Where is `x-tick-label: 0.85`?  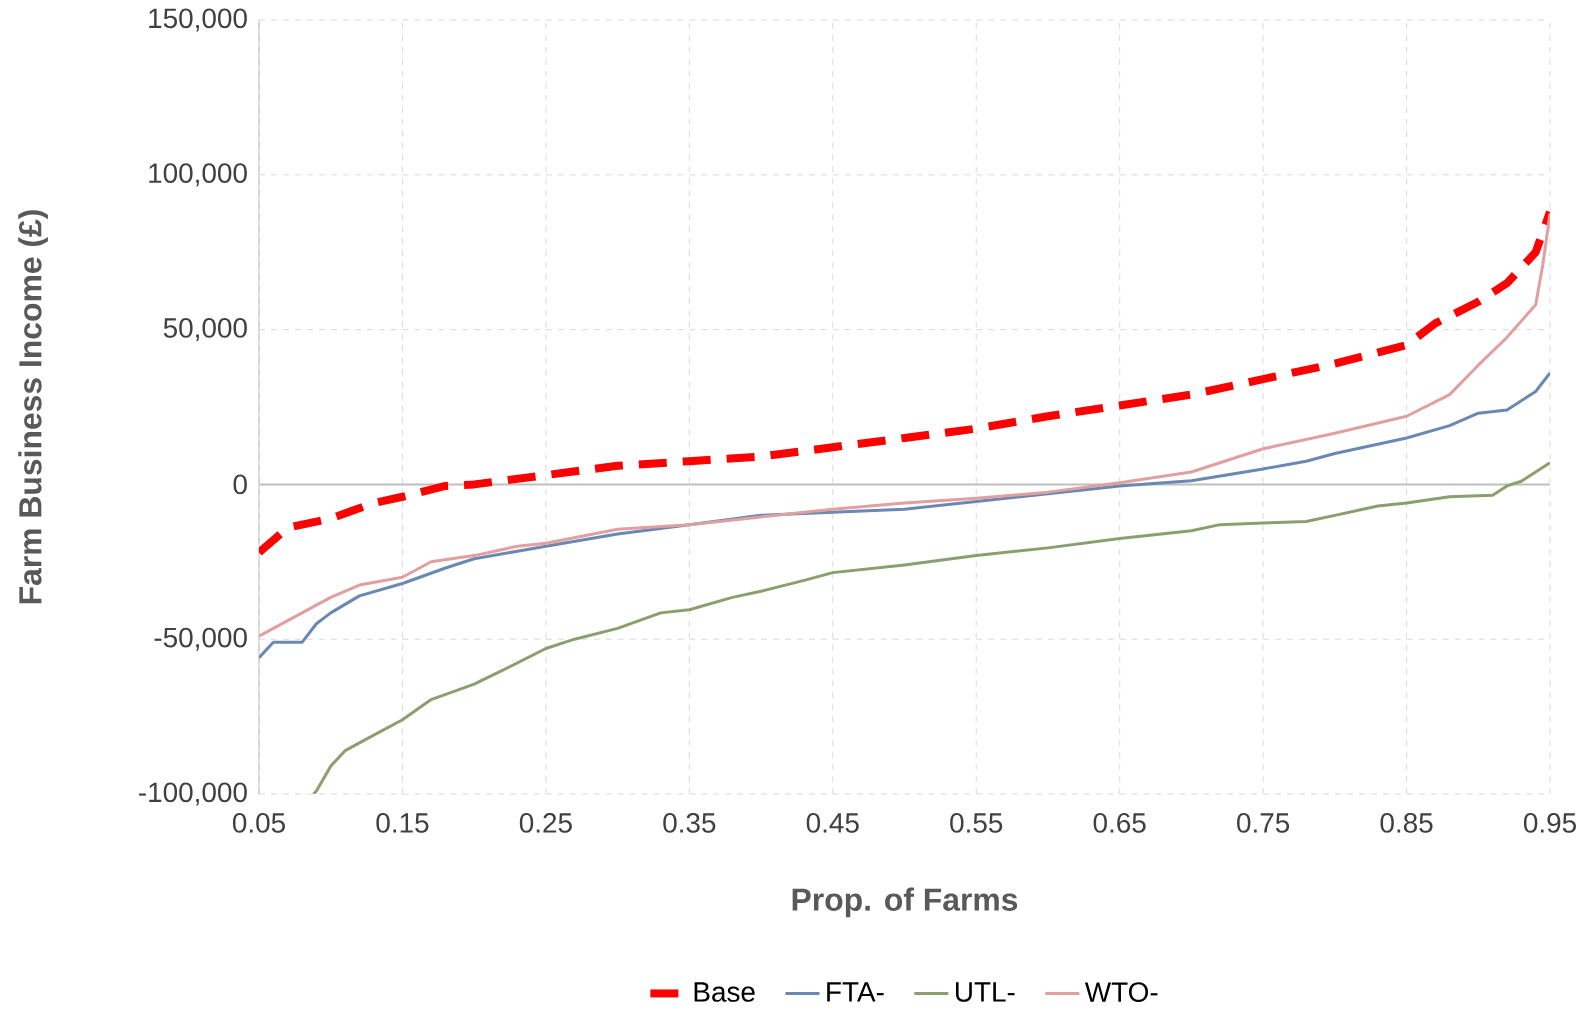
x-tick-label: 0.85 is located at coordinates (1406, 823).